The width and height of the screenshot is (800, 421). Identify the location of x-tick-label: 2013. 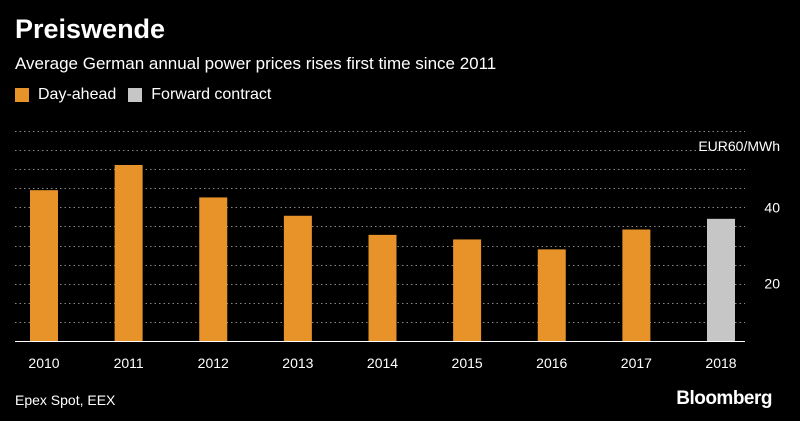
(297, 363).